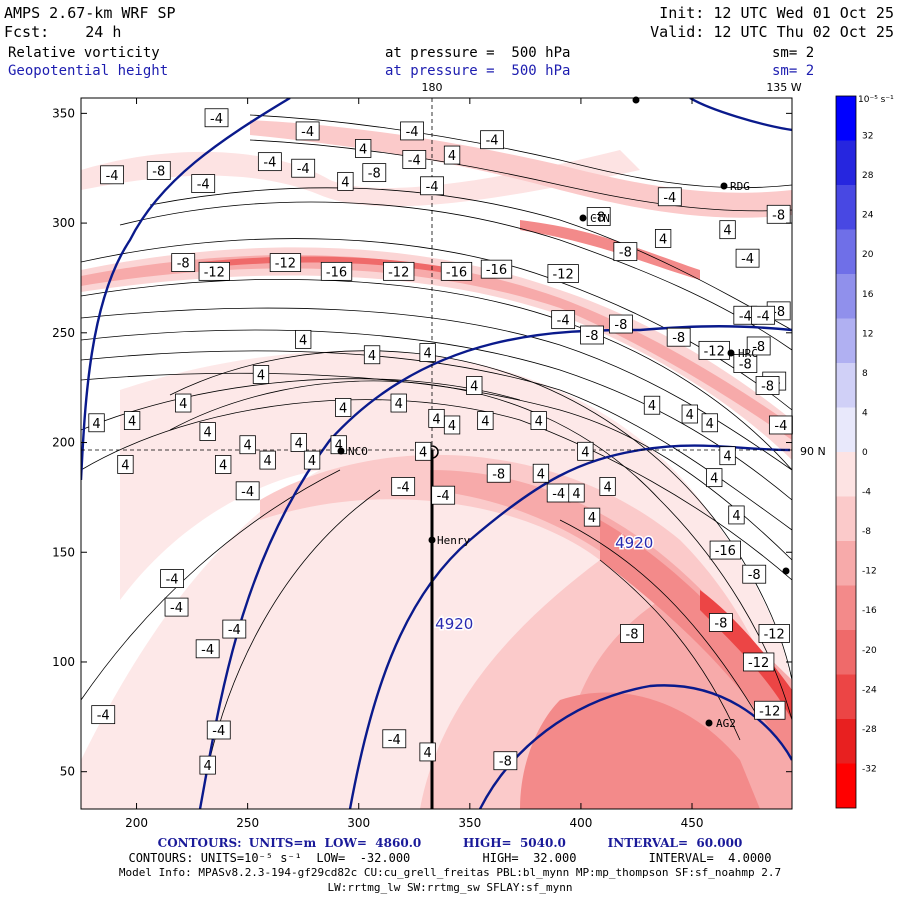  I want to click on vorticity-label-text: -16, so click(496, 270).